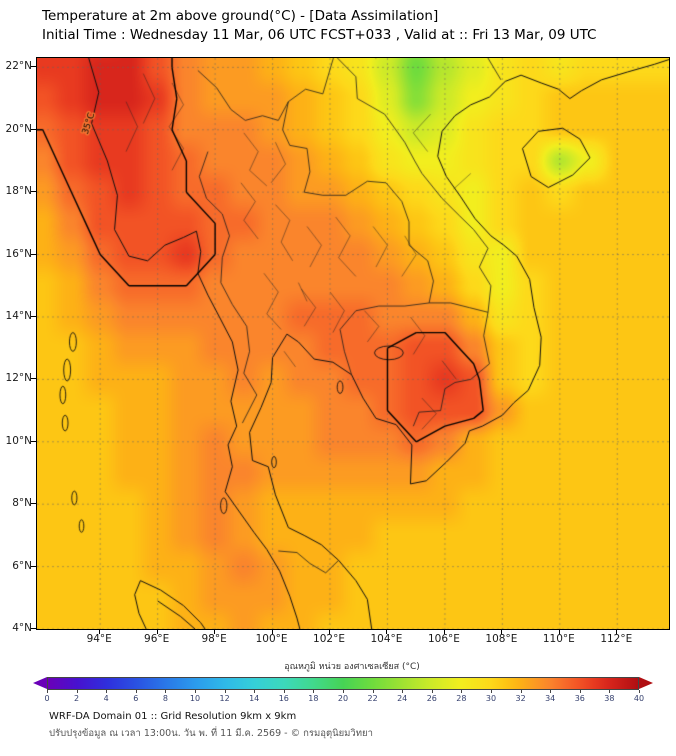 This screenshot has height=756, width=676. What do you see at coordinates (165, 698) in the screenshot?
I see `colorbar-tick-label: 8` at bounding box center [165, 698].